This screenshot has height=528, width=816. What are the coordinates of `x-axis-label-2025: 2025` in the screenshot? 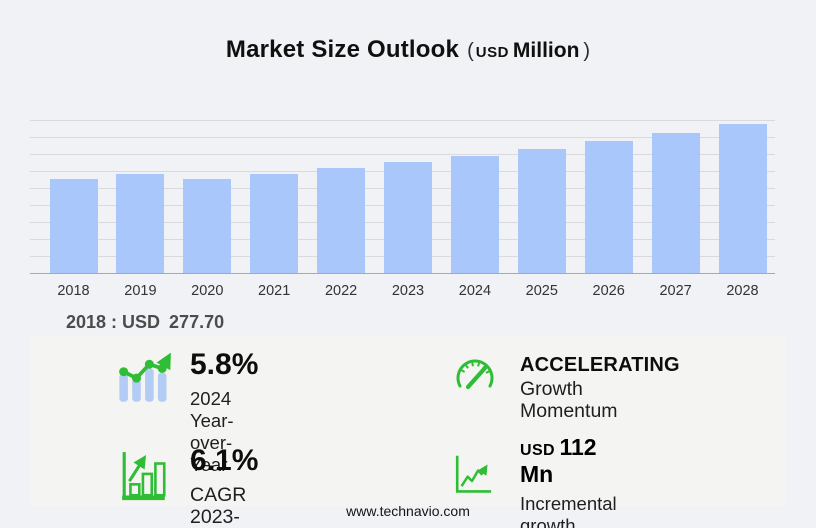 It's located at (541, 291).